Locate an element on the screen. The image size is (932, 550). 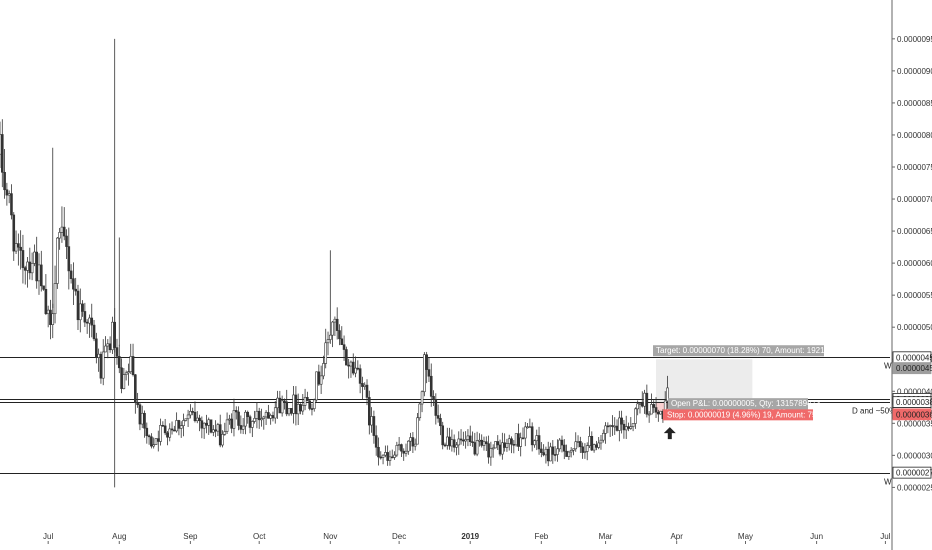
x-tick-label: Aug is located at coordinates (119, 536).